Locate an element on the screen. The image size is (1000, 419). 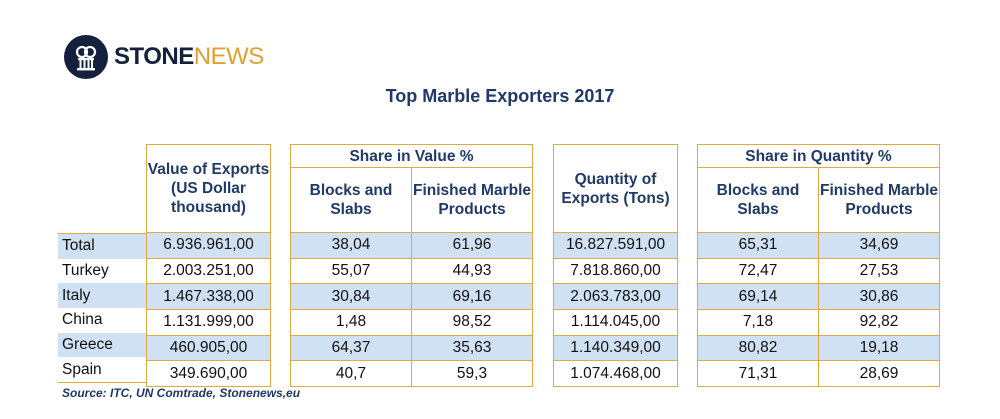
quantity-cell: 1.074.468,00 is located at coordinates (615, 374).